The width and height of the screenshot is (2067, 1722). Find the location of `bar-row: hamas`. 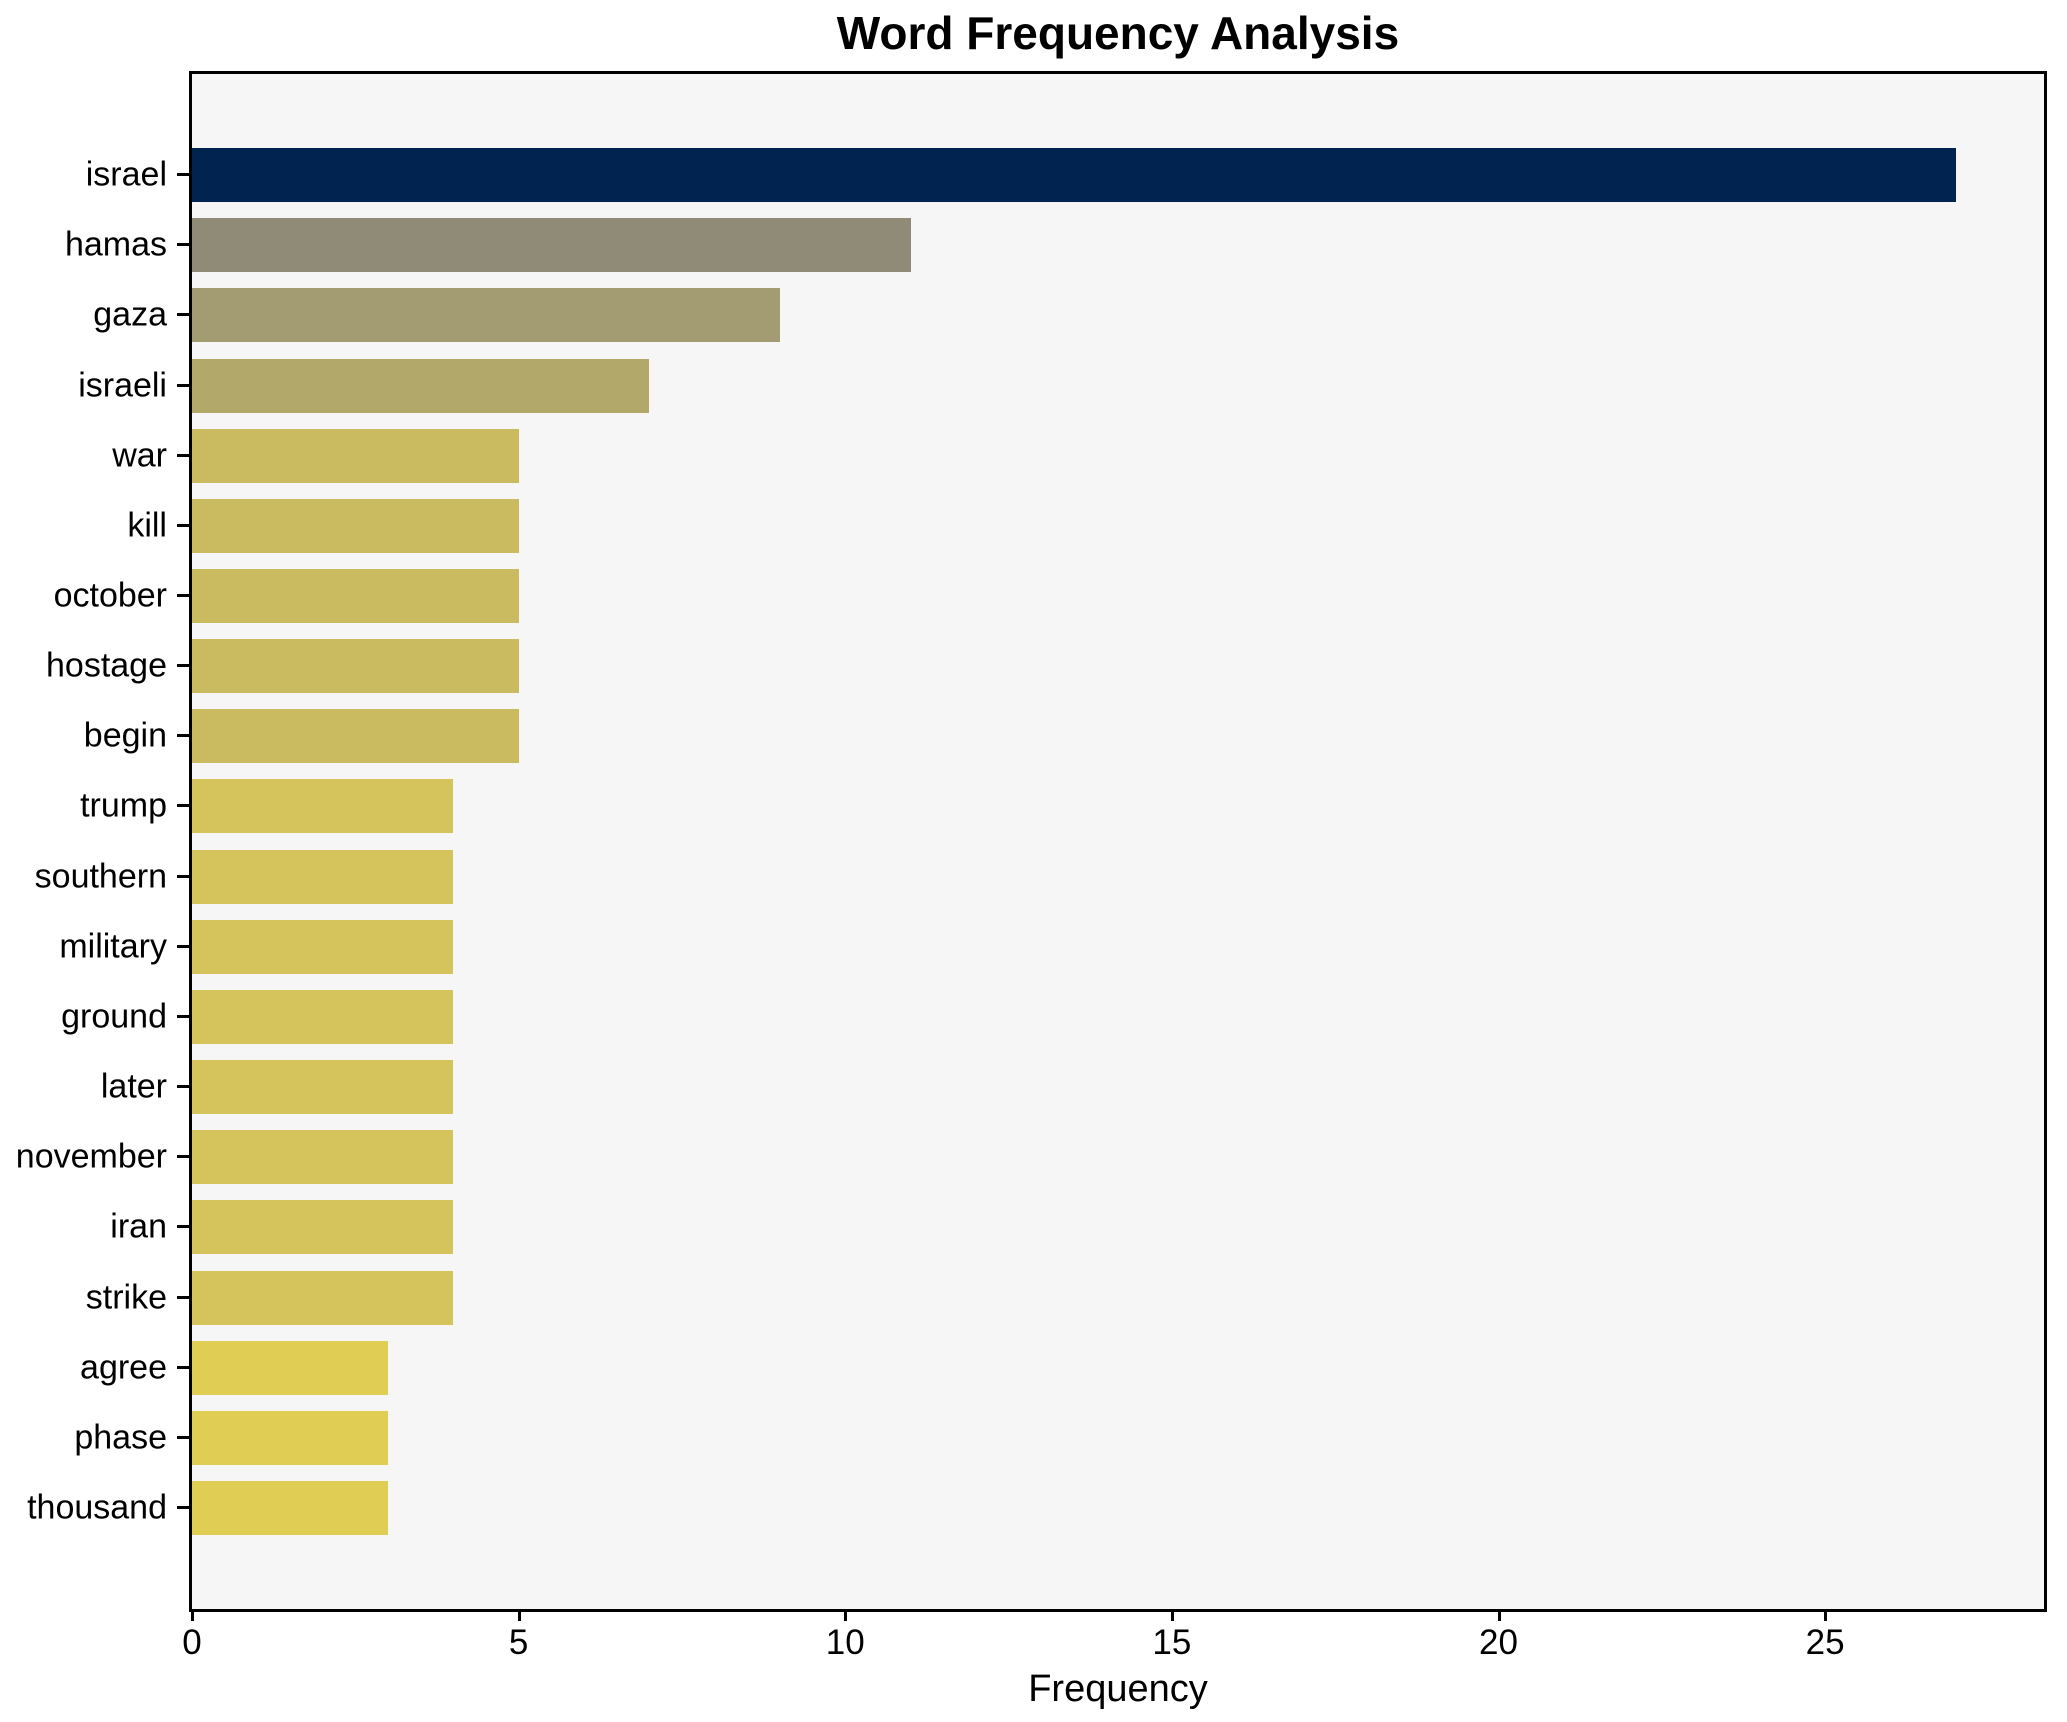

bar-row: hamas is located at coordinates (1054, 245).